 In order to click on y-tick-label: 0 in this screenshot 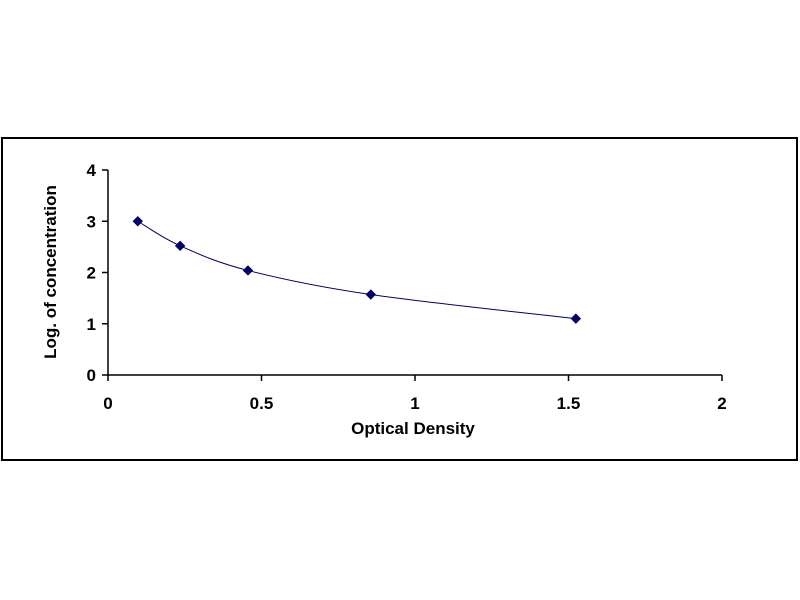, I will do `click(91, 375)`.